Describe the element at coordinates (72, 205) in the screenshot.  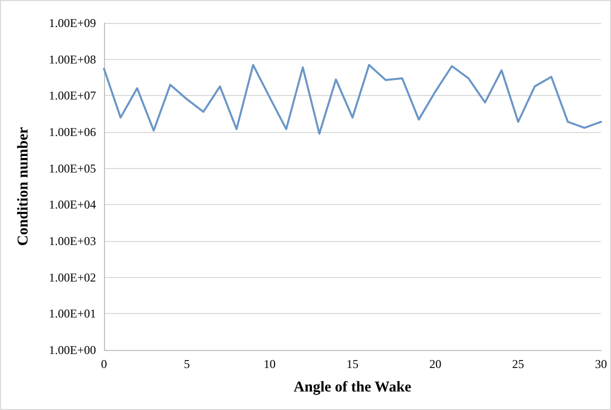
I see `y-tick-label: 1.00E+04` at that location.